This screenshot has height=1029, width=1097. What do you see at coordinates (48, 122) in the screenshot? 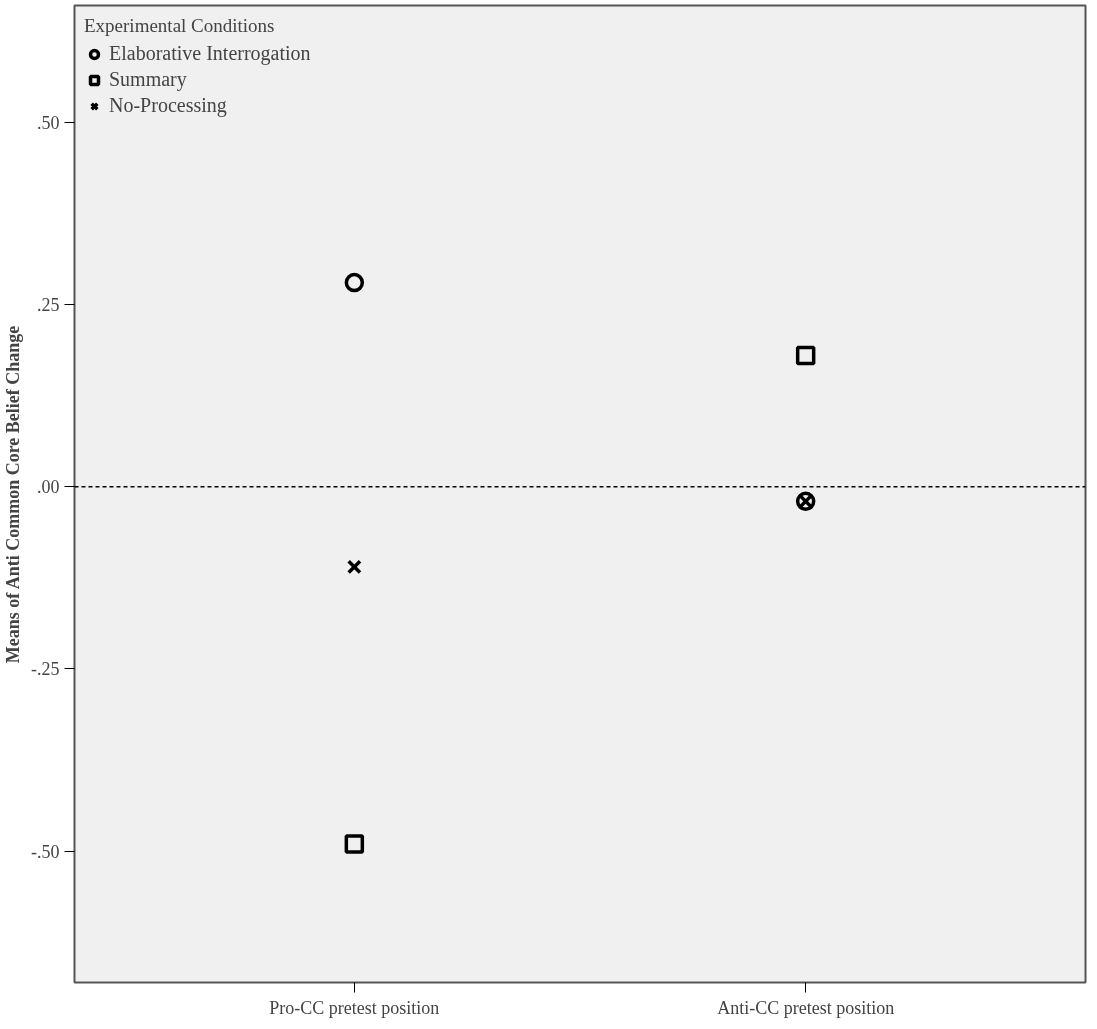
I see `y-tick-label: .50` at bounding box center [48, 122].